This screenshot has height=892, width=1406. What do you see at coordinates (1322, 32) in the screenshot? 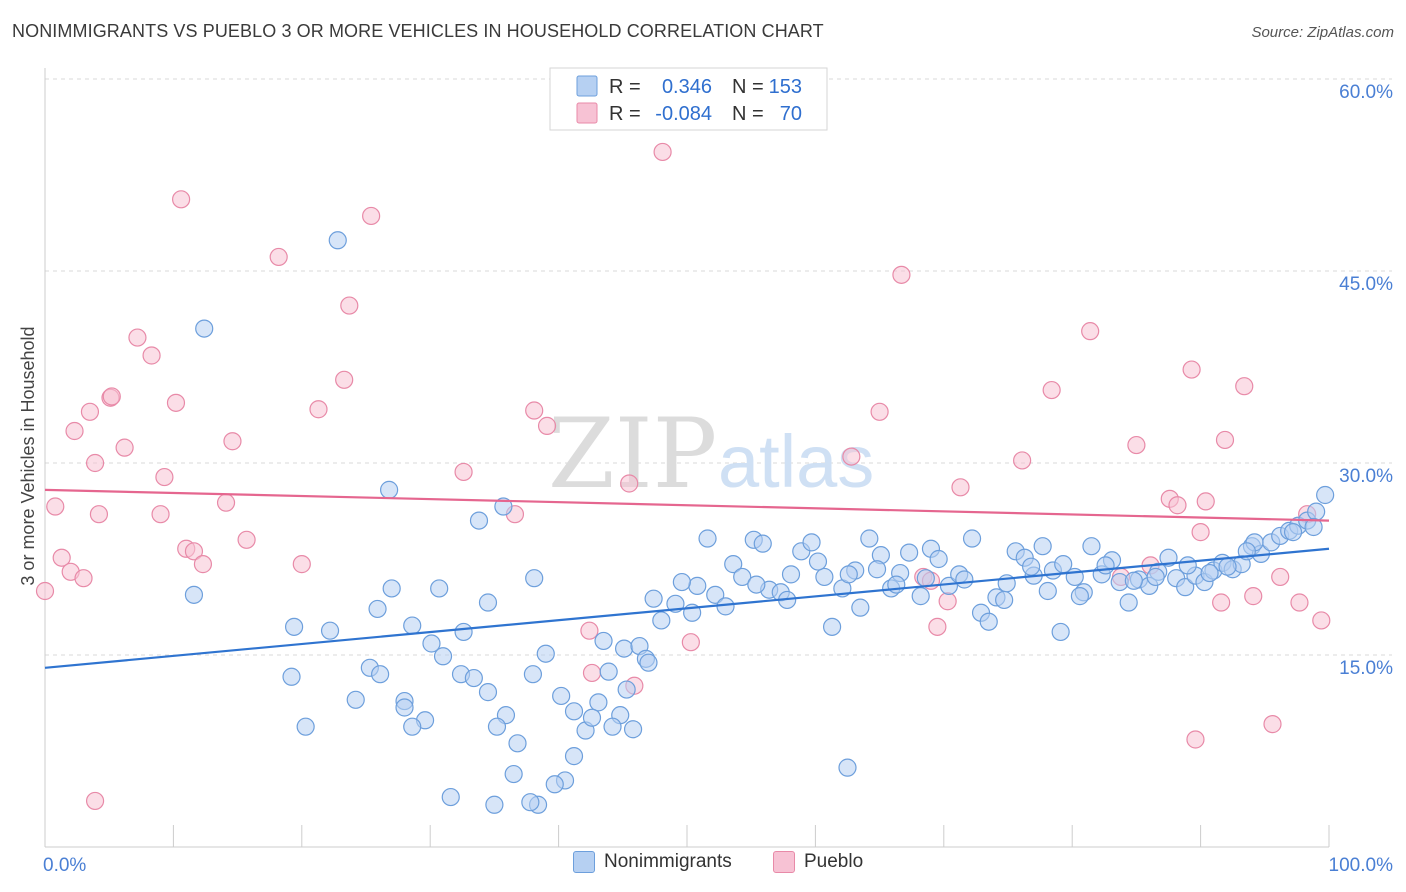
I see `source-label: Source: ZipAtlas.com` at bounding box center [1322, 32].